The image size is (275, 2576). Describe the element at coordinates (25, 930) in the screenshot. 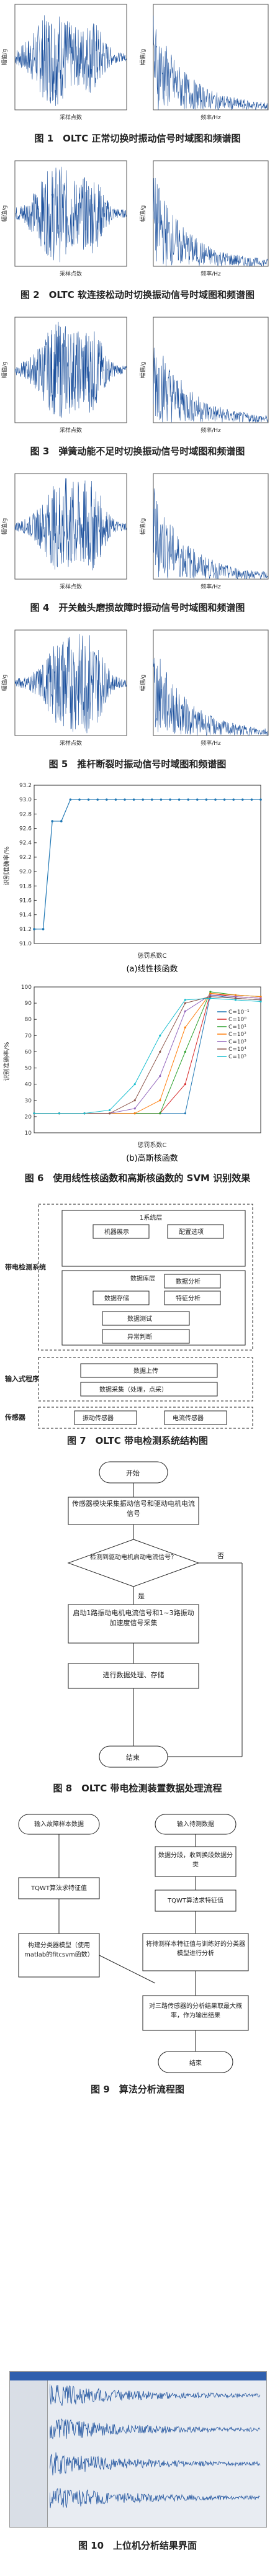

I see `chartA-ytick: 91.2` at that location.